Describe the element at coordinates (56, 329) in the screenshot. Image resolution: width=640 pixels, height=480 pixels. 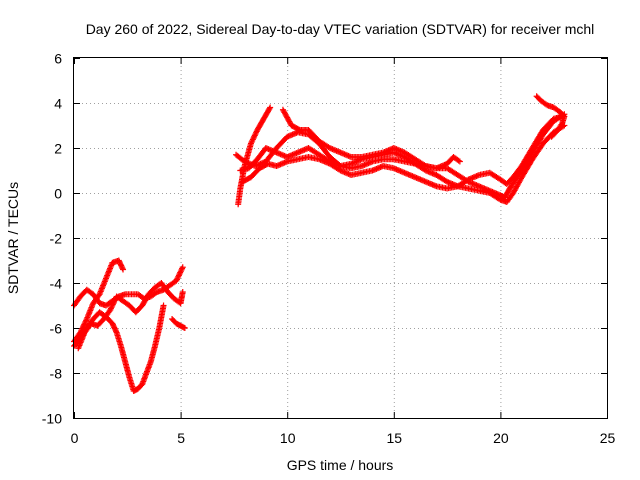
I see `y-tick-label: -6` at that location.